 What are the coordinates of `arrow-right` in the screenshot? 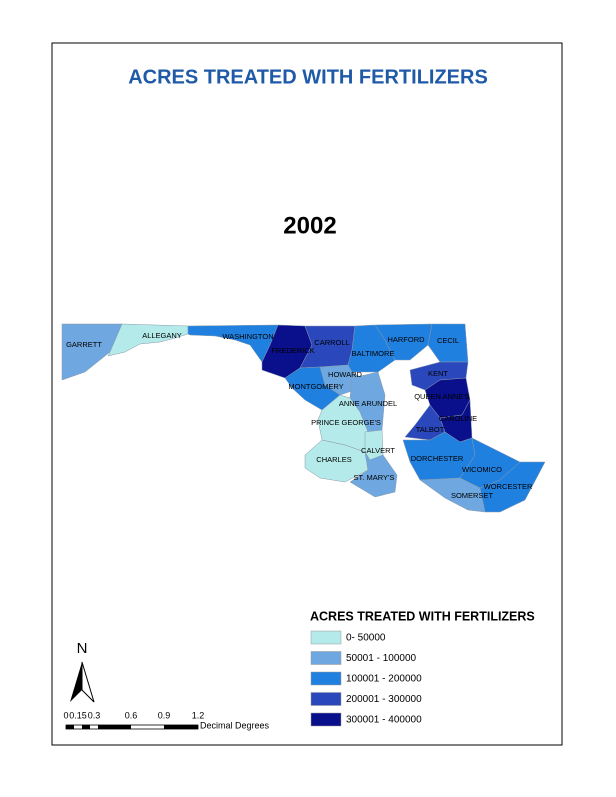 It's located at (88, 682).